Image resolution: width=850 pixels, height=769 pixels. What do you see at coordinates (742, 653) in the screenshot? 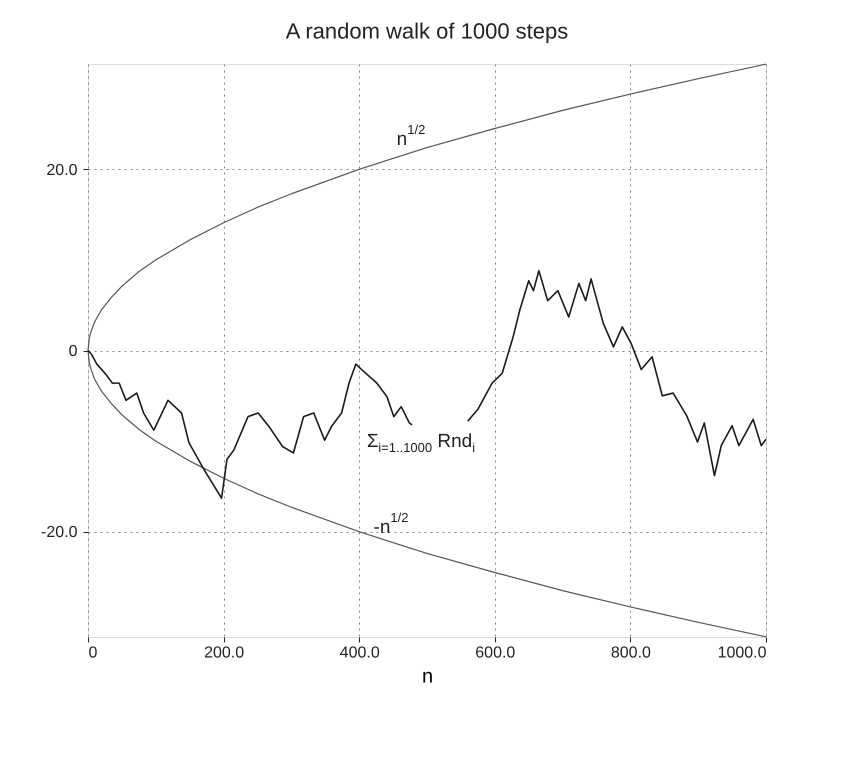
I see `x-tick-label: 1000.0` at bounding box center [742, 653].